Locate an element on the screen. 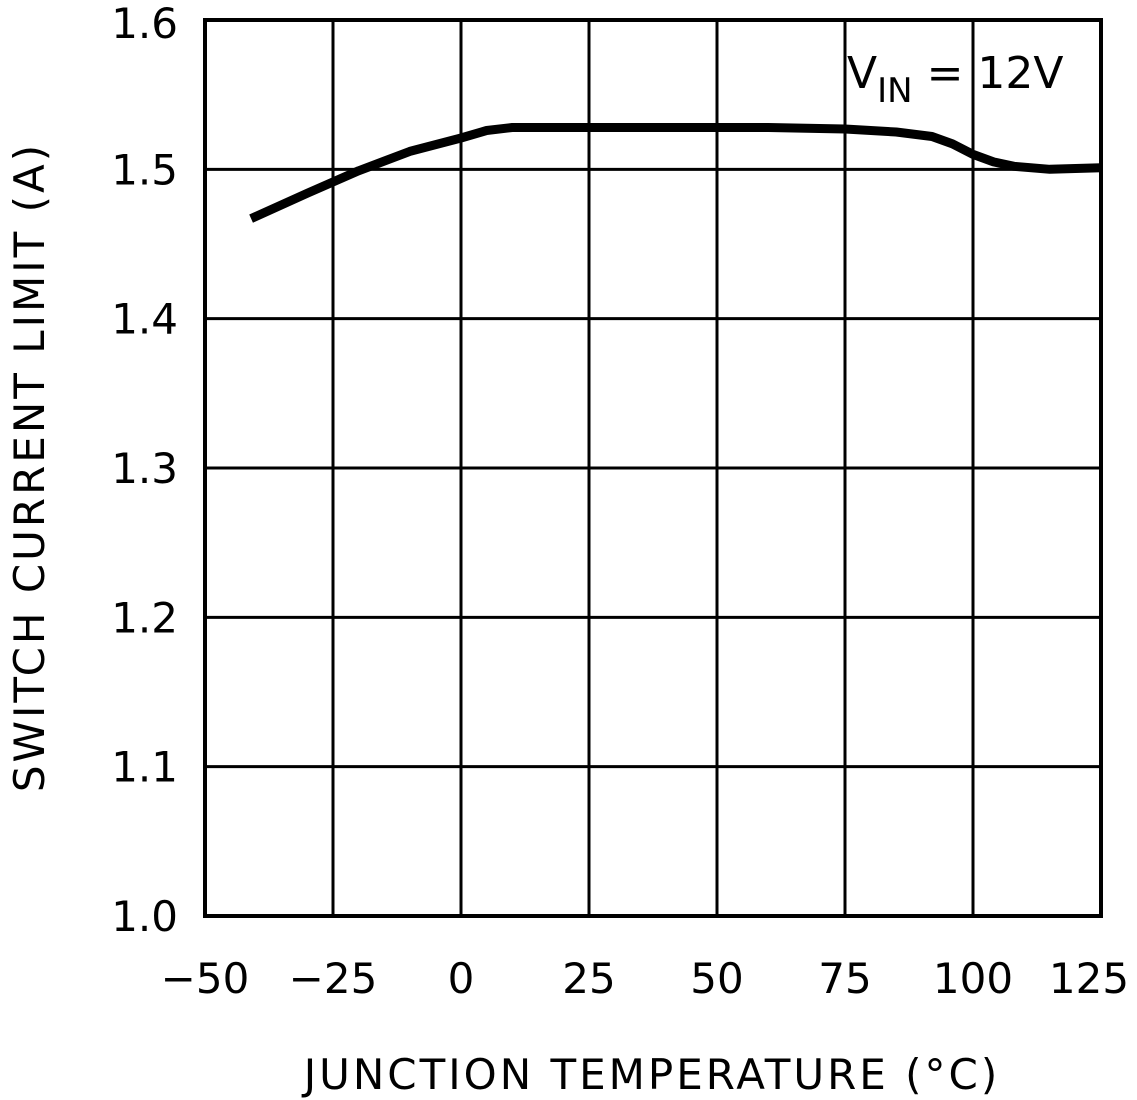 The height and width of the screenshot is (1100, 1137). x-tick-label: −50 is located at coordinates (205, 978).